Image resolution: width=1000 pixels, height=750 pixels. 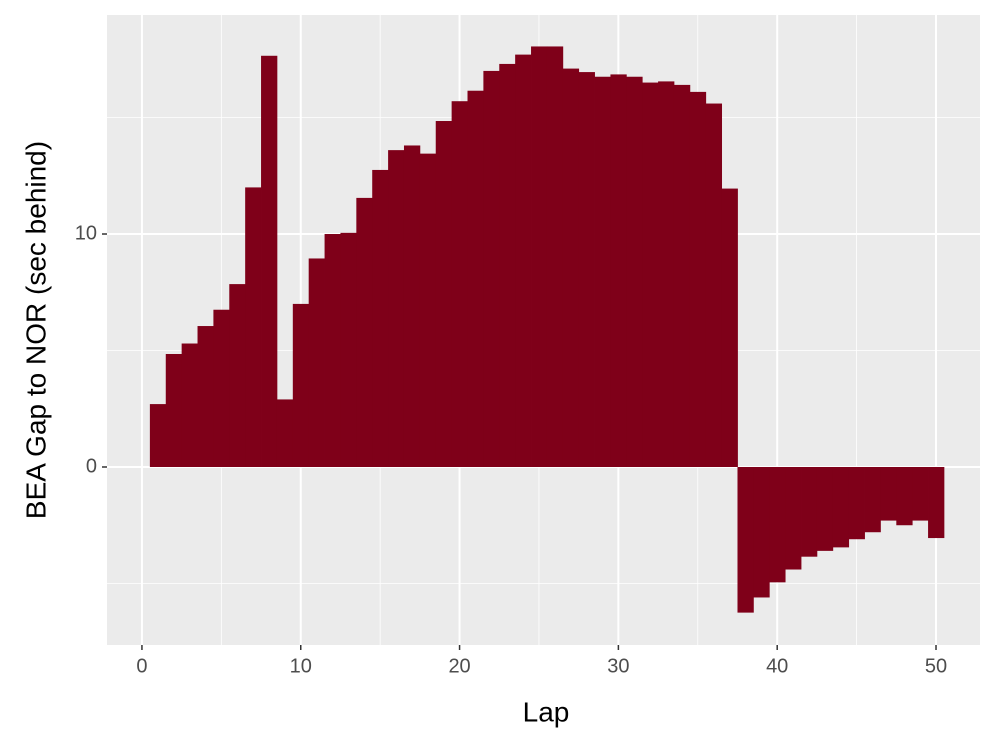 What do you see at coordinates (618, 666) in the screenshot?
I see `x-tick-label: 30` at bounding box center [618, 666].